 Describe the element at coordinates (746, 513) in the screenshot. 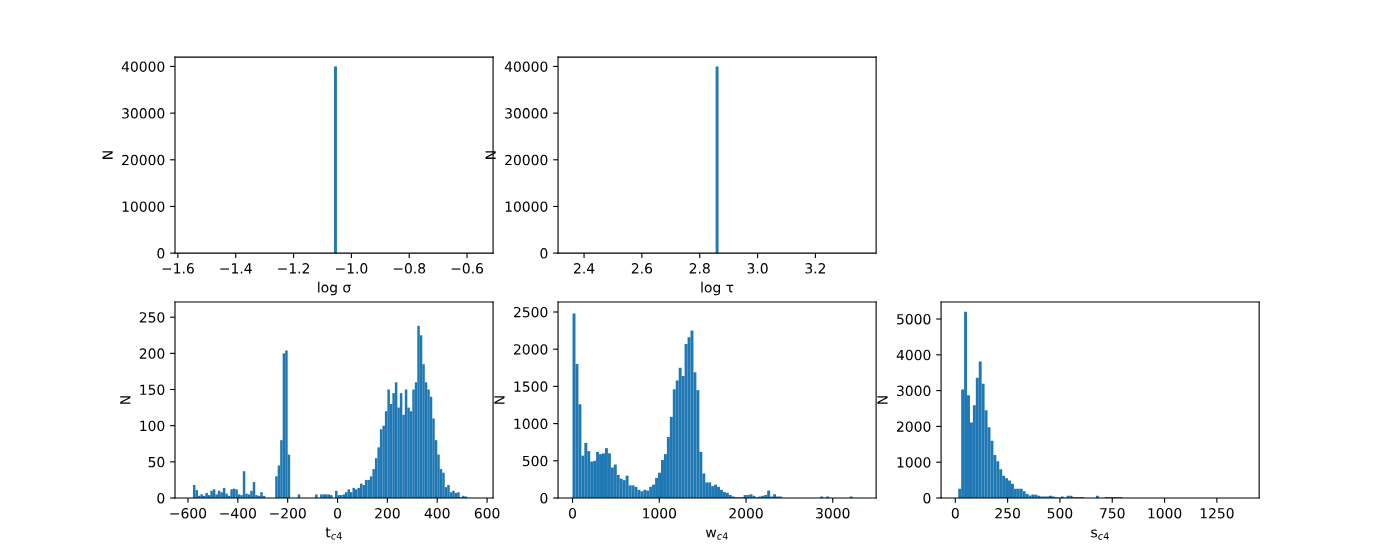

I see `x-tick-label: 2000` at that location.